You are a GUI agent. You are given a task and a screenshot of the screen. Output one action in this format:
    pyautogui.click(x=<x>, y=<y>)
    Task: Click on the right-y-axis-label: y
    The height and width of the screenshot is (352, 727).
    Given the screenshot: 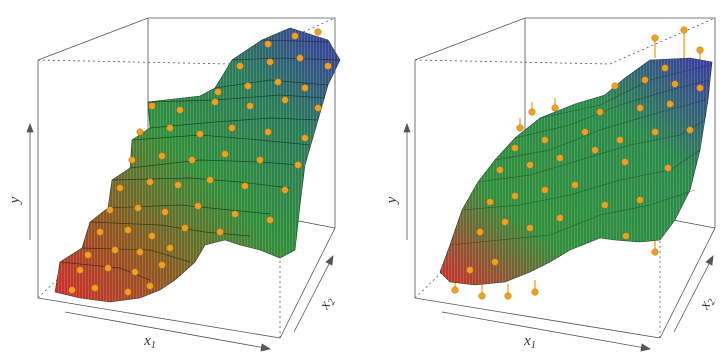 What is the action you would take?
    pyautogui.click(x=392, y=200)
    